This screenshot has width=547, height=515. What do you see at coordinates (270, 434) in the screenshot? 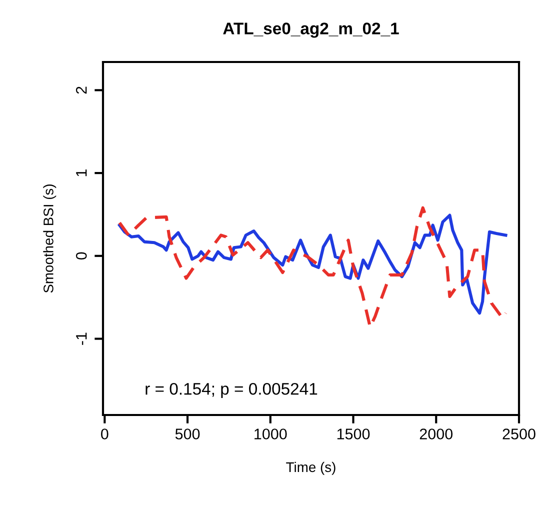
I see `x-tick-label: 1000` at bounding box center [270, 434].